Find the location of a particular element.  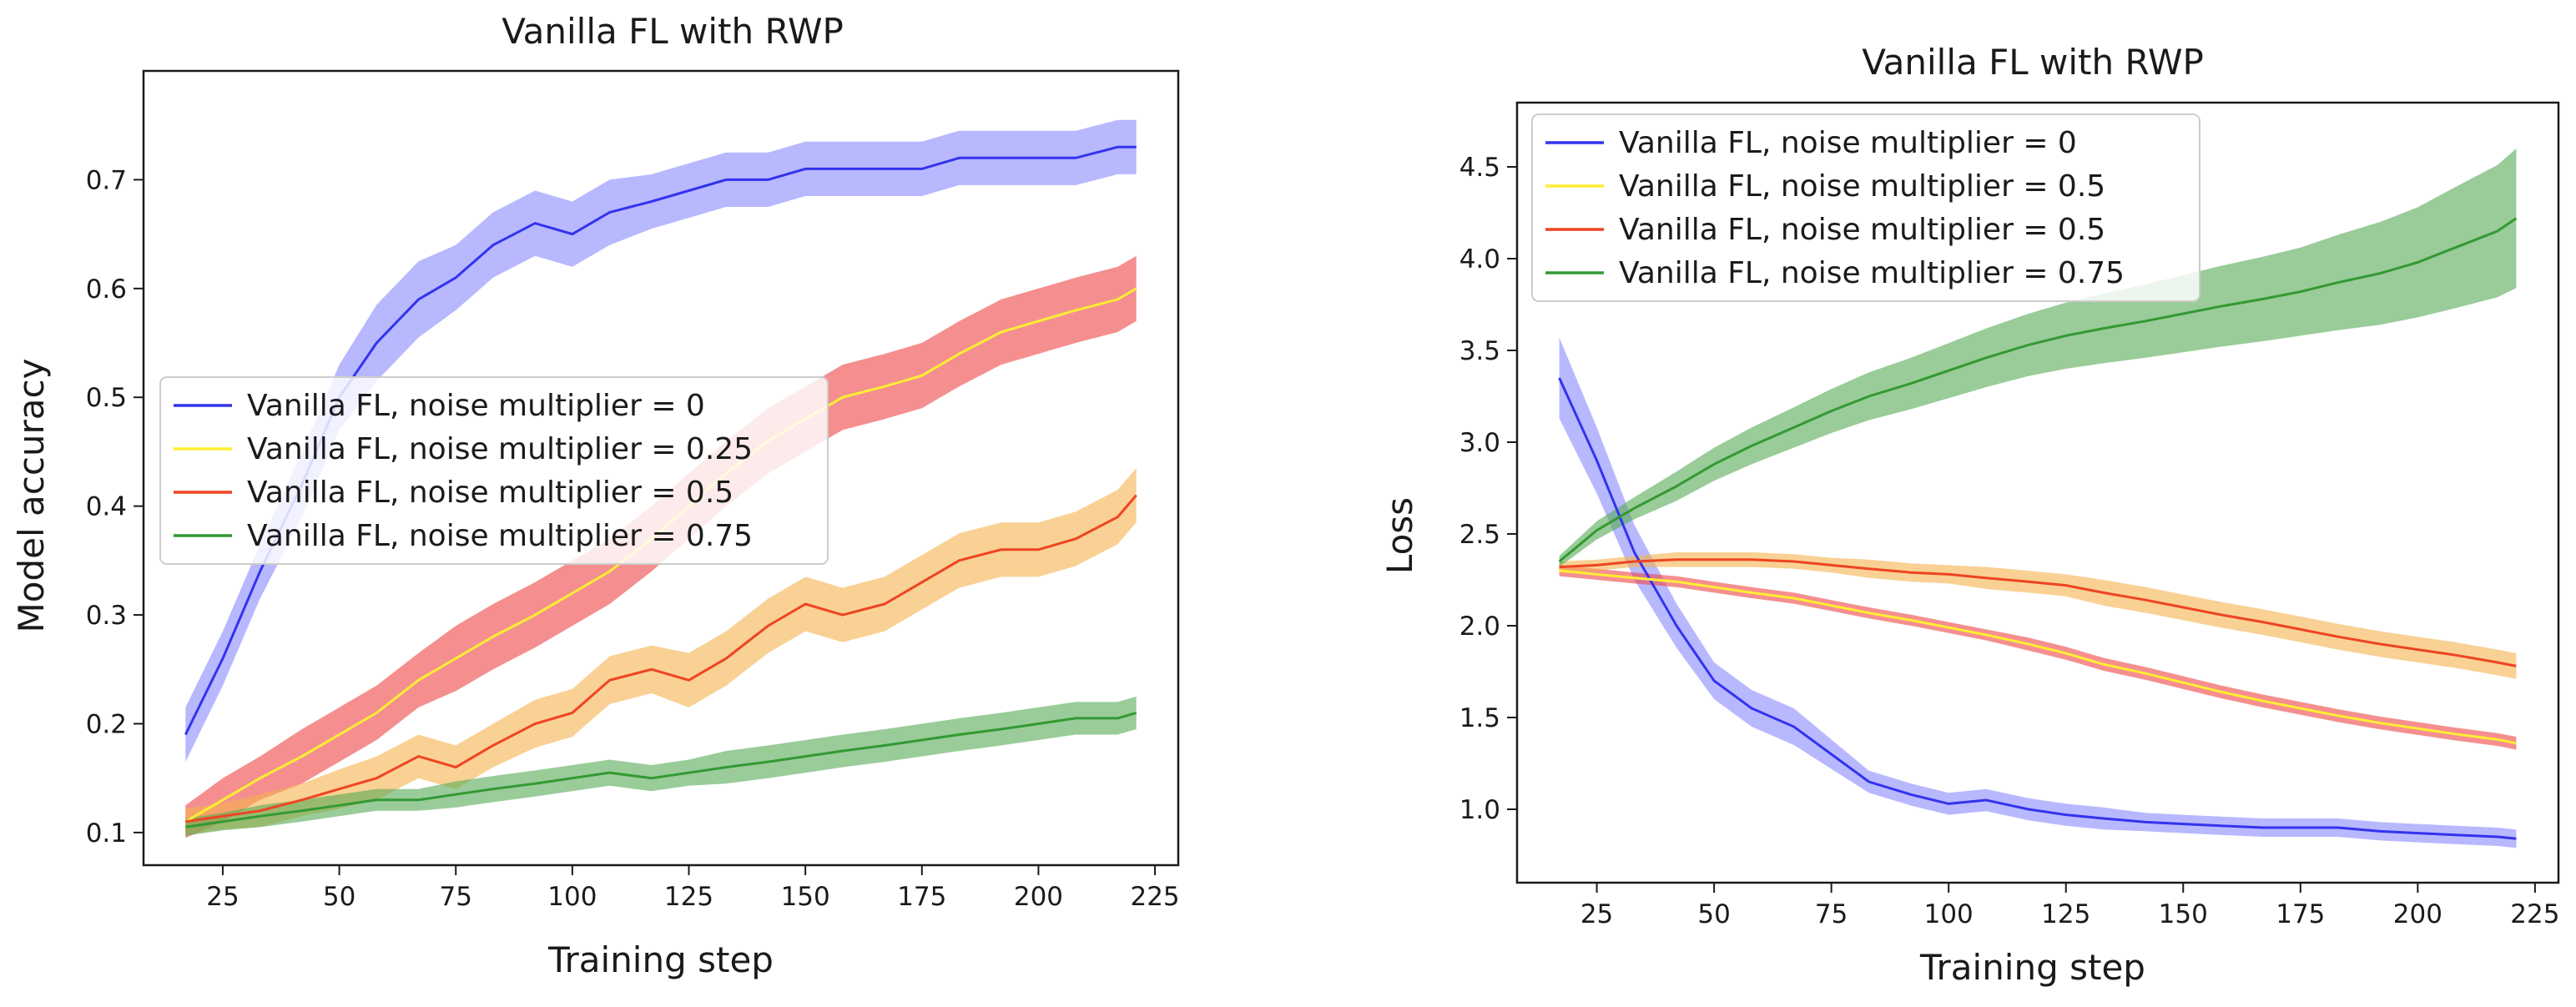

y-tick-label: 3.0 is located at coordinates (1479, 443).